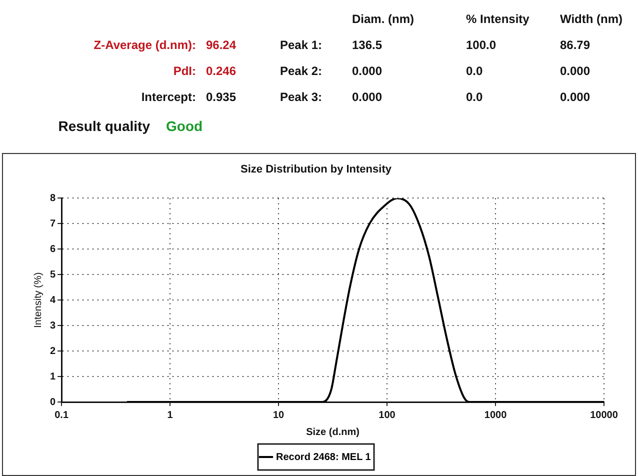  Describe the element at coordinates (301, 97) in the screenshot. I see `text: Peak 3:` at that location.